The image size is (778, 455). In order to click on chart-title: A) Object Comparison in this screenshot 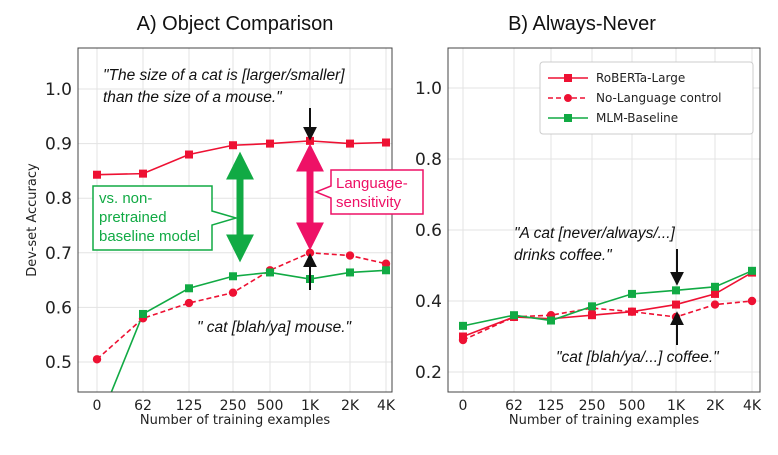, I will do `click(235, 24)`.